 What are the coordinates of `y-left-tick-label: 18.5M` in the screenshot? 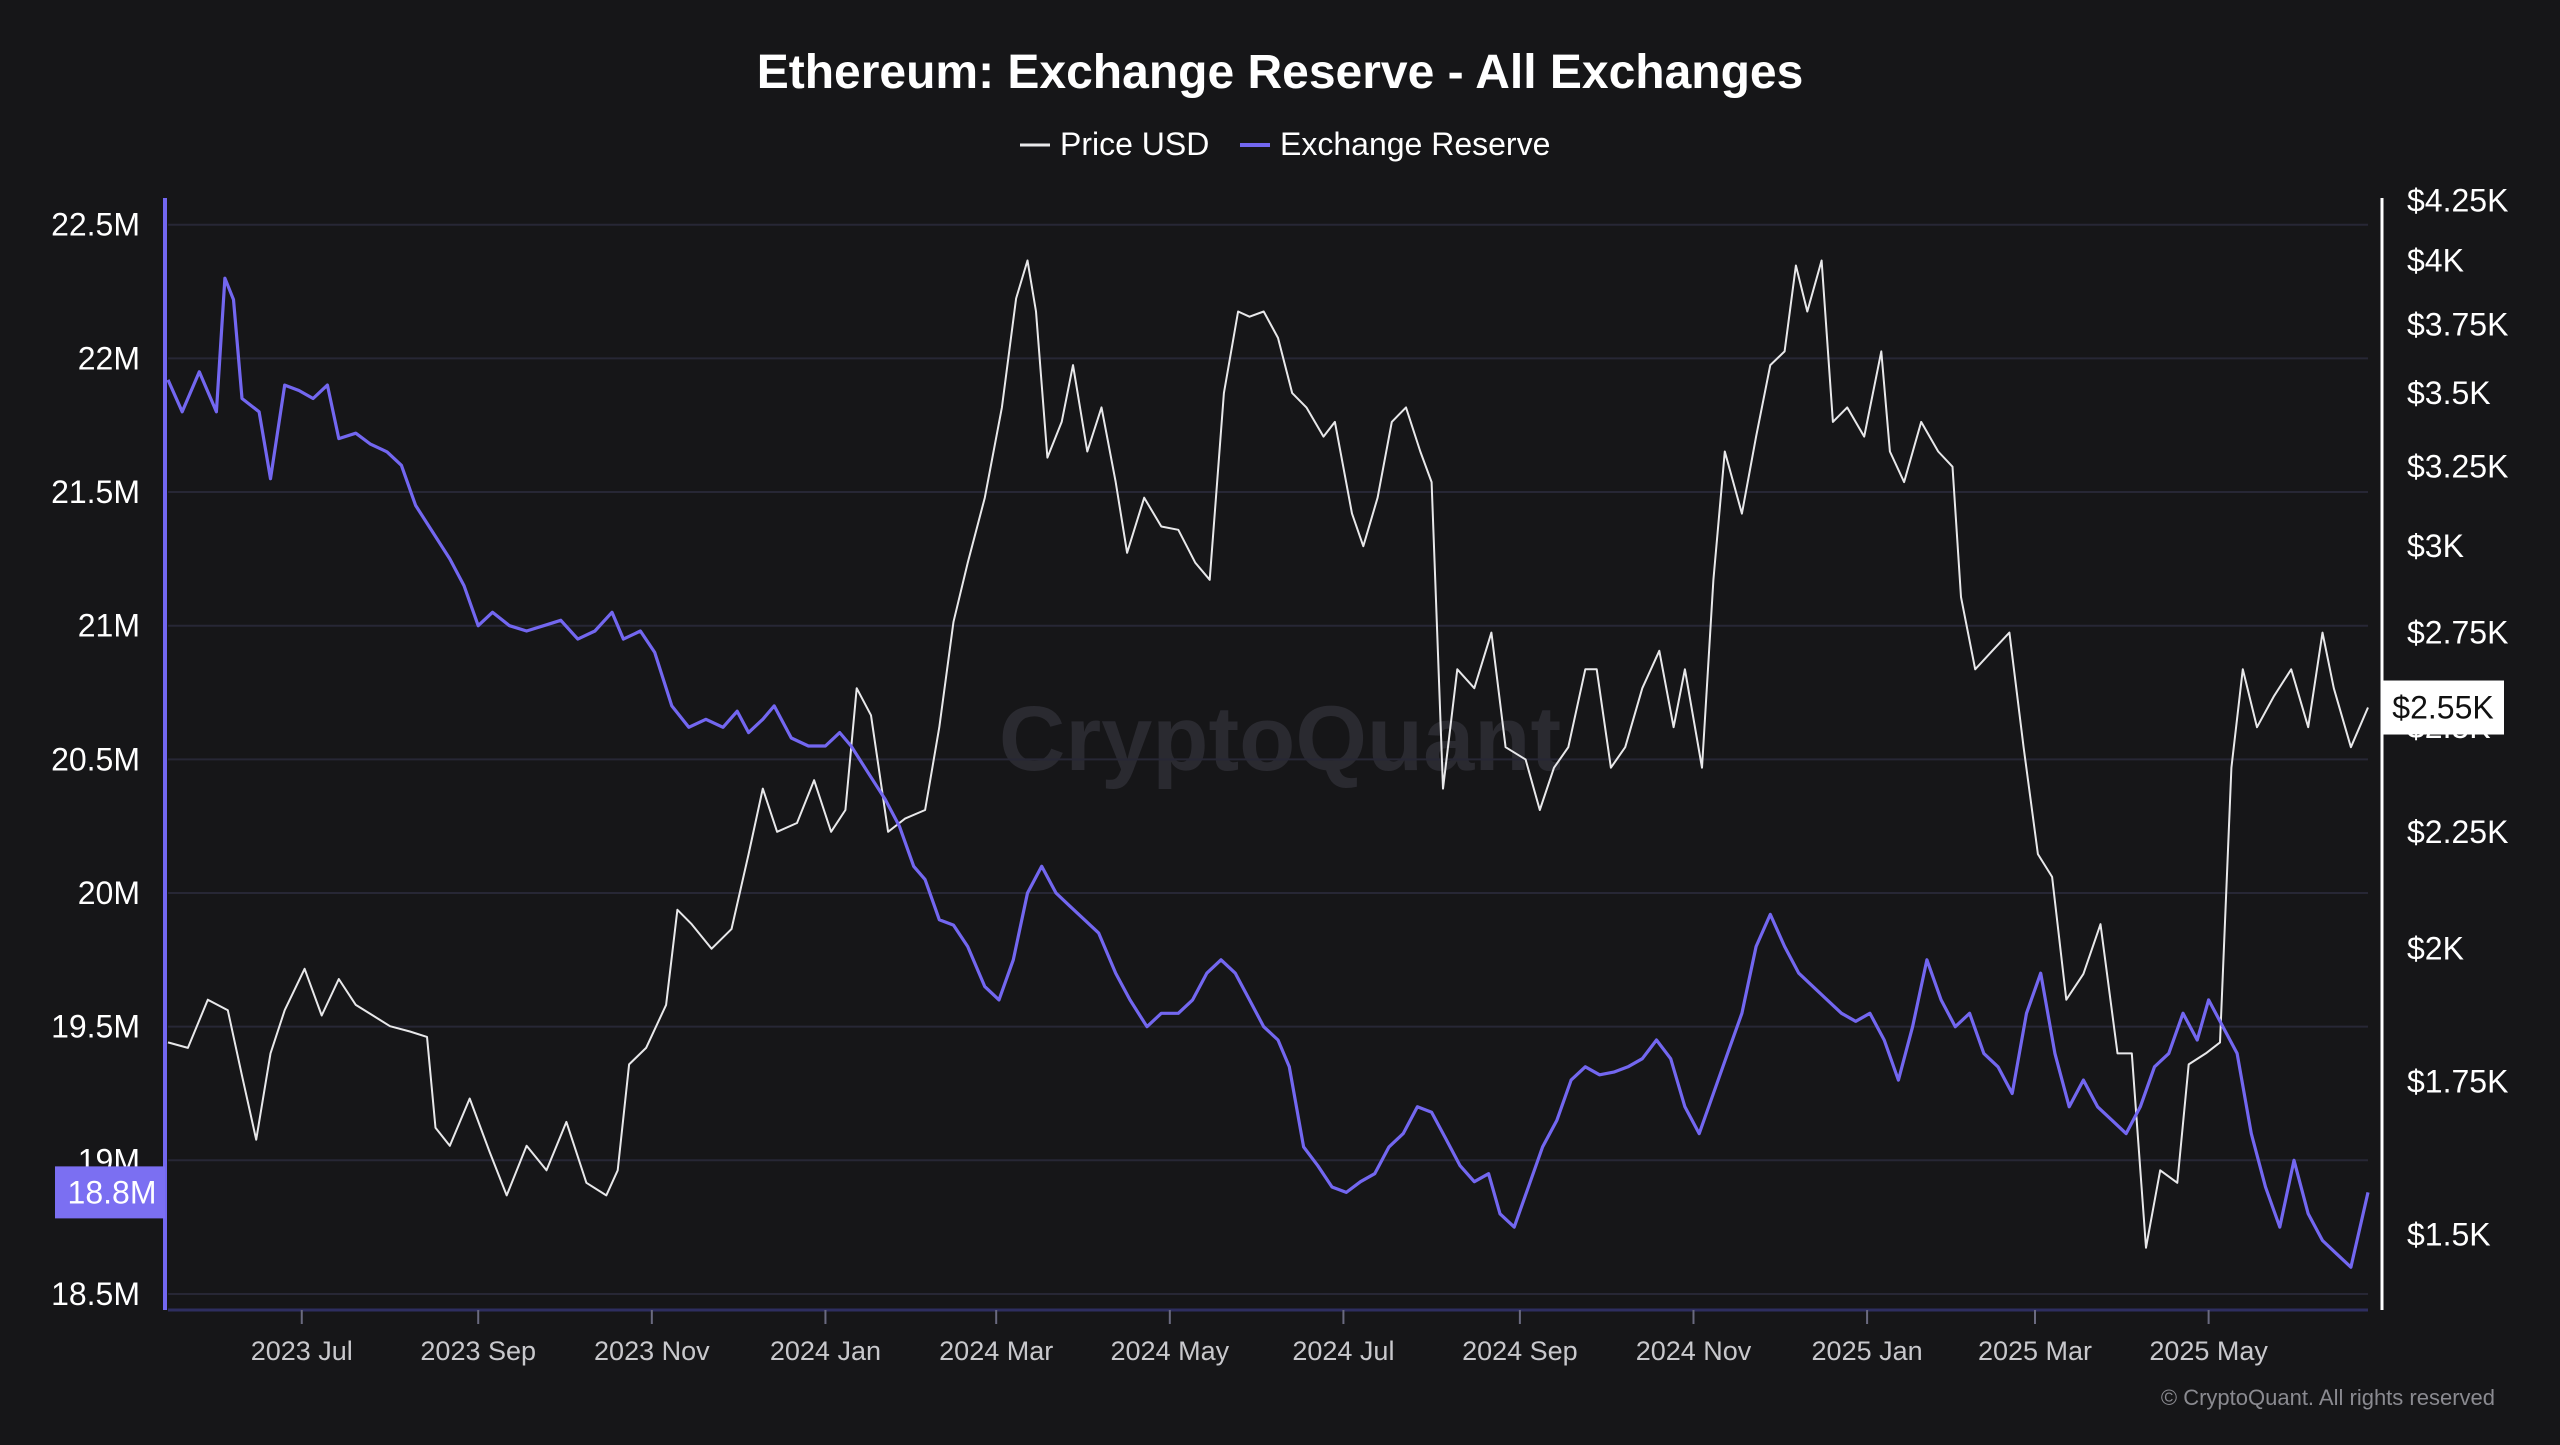 It's located at (95, 1294).